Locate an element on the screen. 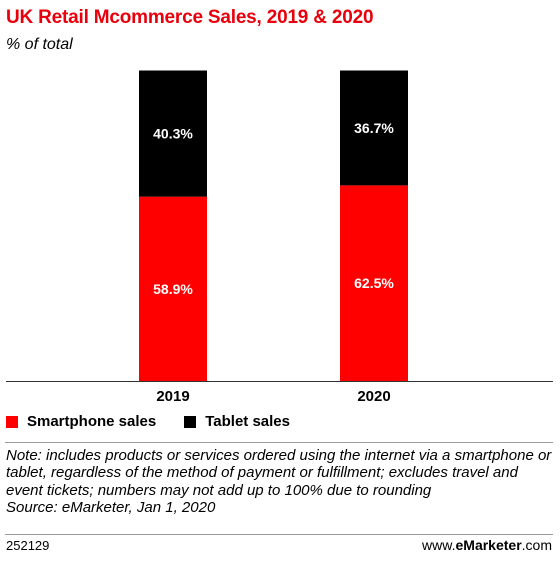 The width and height of the screenshot is (560, 563). chart-title: UK Retail Mcommerce Sales, 2019 & 2020 is located at coordinates (190, 17).